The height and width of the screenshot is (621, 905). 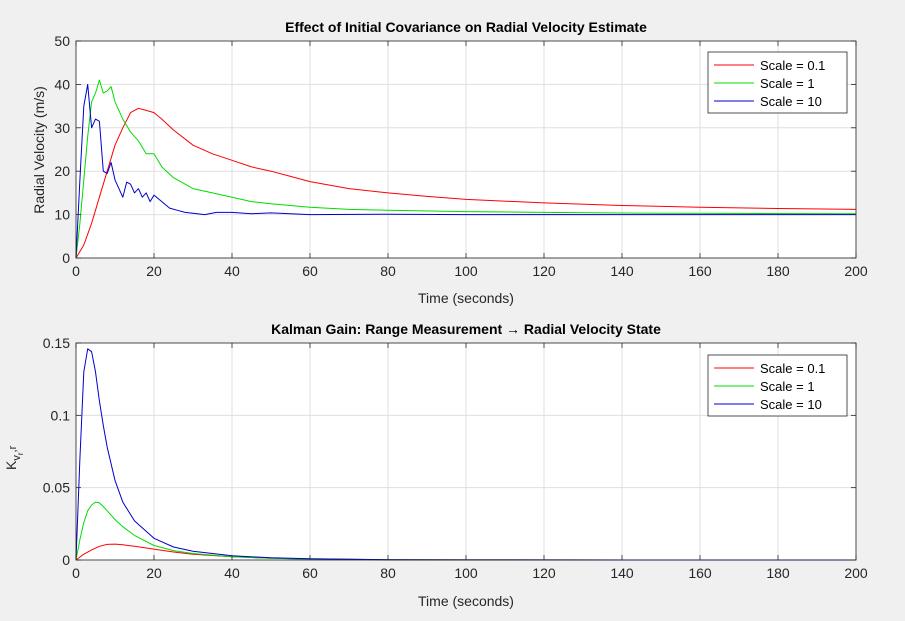 I want to click on bottom-y-axis-label: Kvr,r, so click(x=14, y=457).